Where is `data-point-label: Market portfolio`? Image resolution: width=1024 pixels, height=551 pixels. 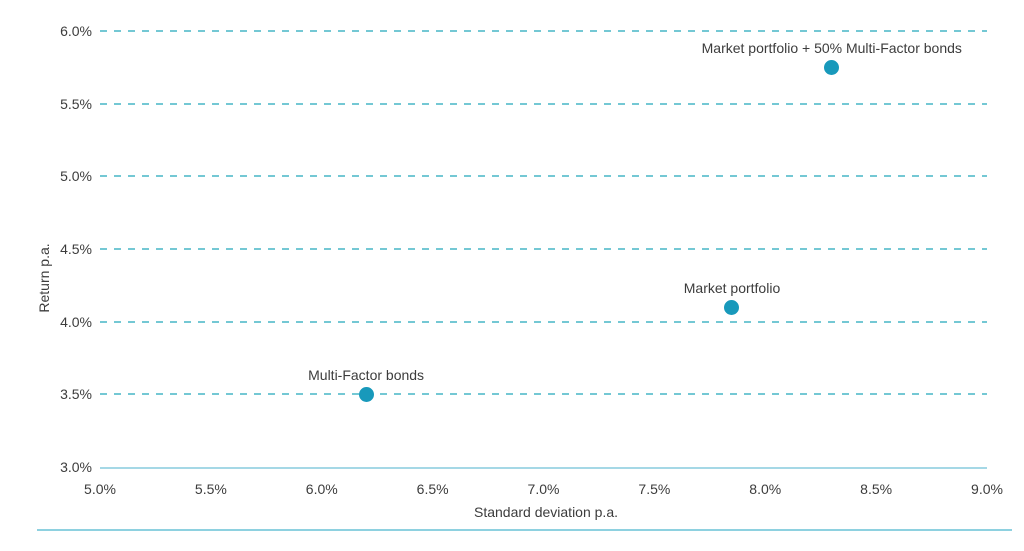
data-point-label: Market portfolio is located at coordinates (732, 288).